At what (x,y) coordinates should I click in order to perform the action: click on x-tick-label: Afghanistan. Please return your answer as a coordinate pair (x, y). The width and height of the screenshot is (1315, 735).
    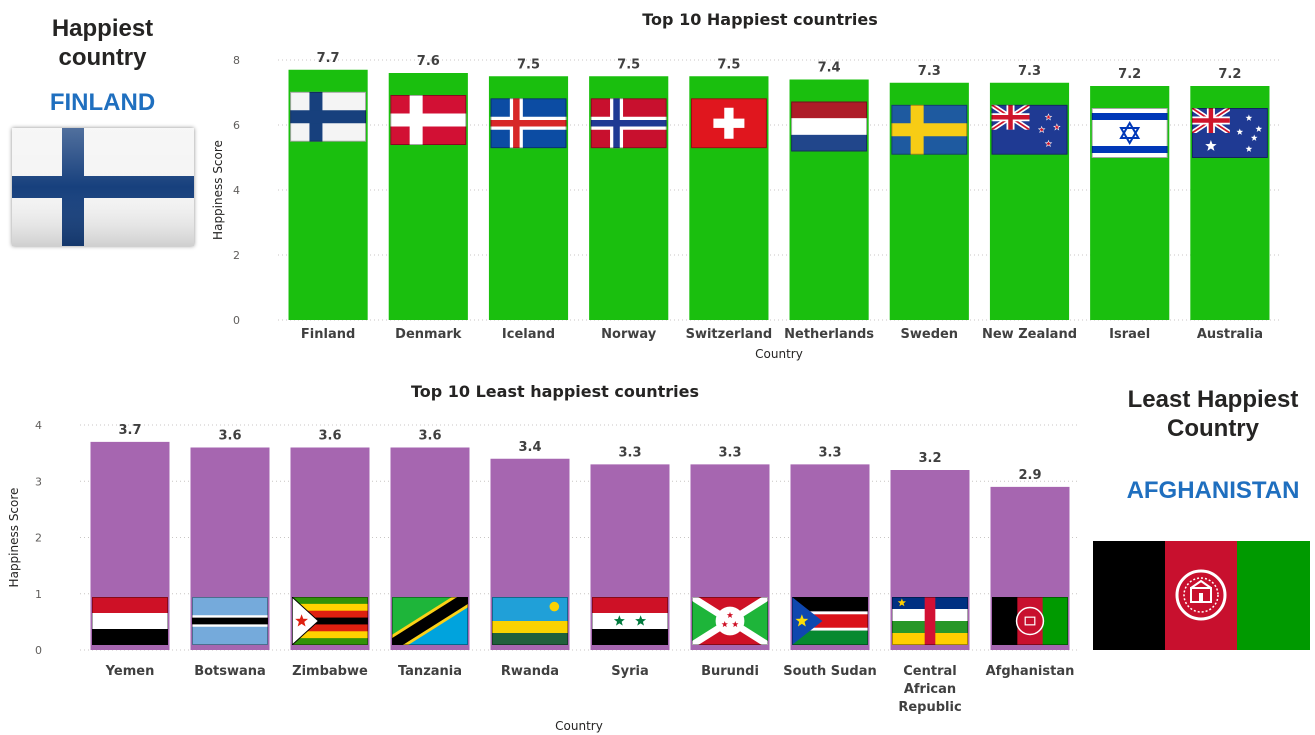
    Looking at the image, I should click on (1030, 671).